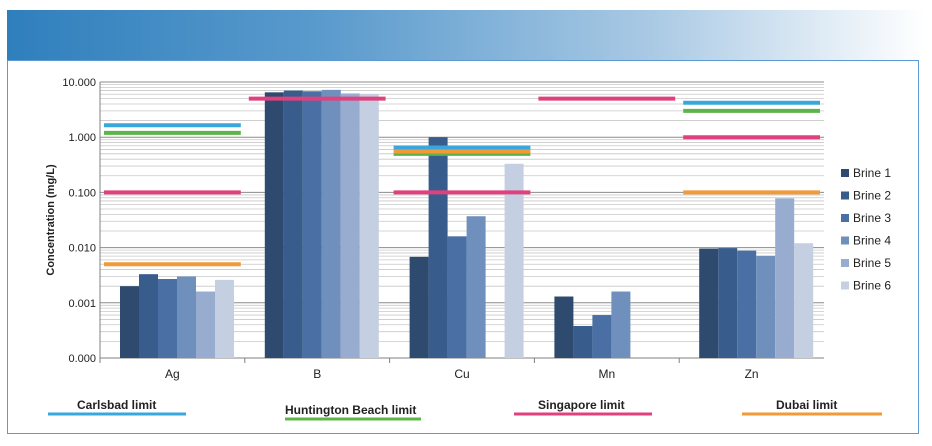 Image resolution: width=932 pixels, height=446 pixels. What do you see at coordinates (606, 374) in the screenshot?
I see `x-tick-label: Mn` at bounding box center [606, 374].